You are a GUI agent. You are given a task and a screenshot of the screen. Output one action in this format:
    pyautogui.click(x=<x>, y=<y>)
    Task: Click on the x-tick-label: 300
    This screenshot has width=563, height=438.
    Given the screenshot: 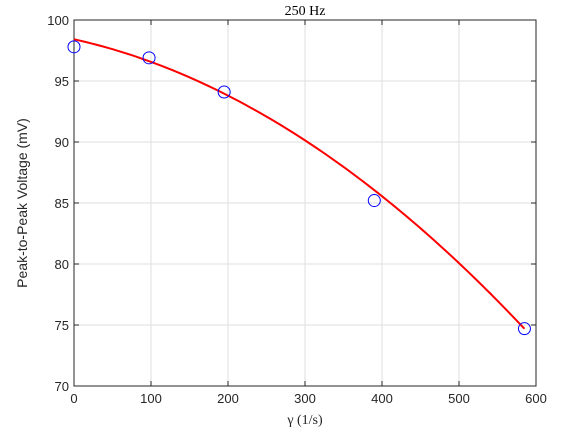 What is the action you would take?
    pyautogui.click(x=305, y=398)
    